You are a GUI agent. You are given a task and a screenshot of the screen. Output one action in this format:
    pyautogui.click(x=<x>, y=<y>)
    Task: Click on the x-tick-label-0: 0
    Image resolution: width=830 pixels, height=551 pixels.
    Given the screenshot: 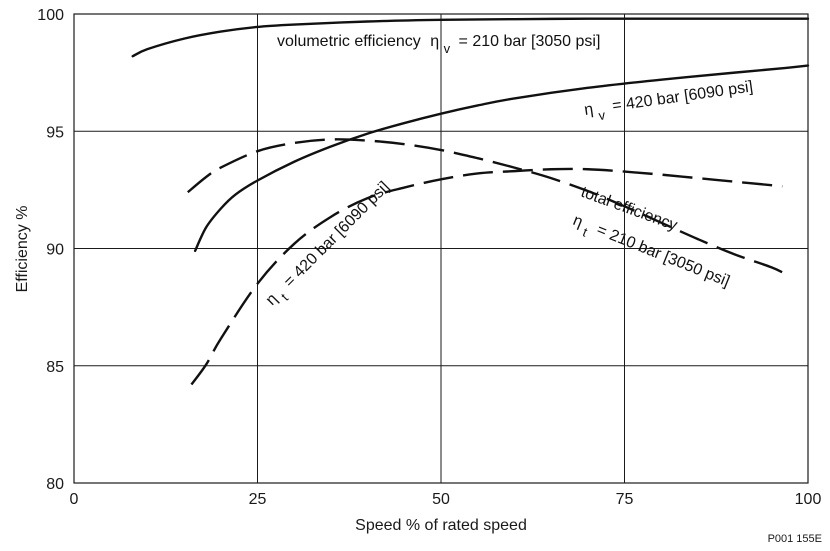 What is the action you would take?
    pyautogui.click(x=74, y=499)
    